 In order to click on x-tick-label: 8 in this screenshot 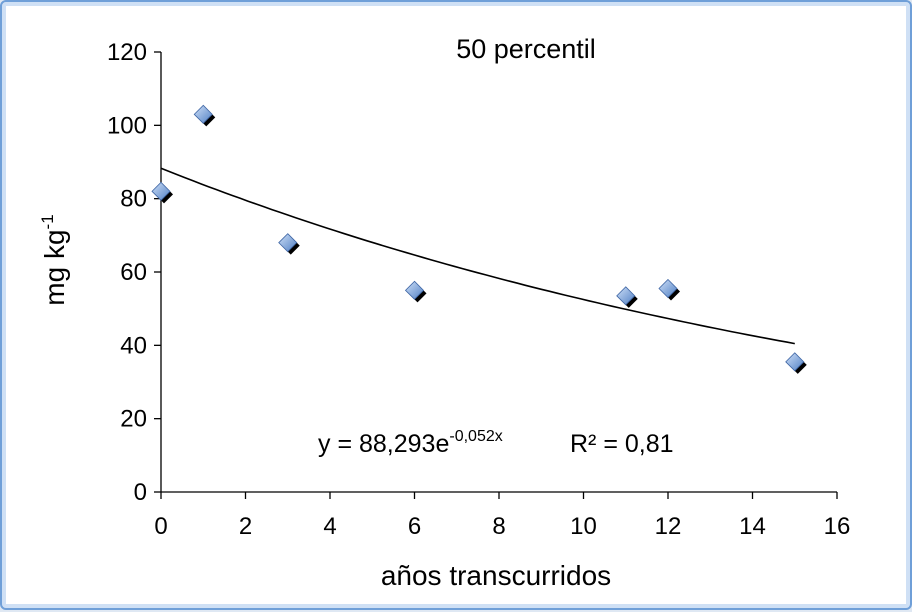, I will do `click(498, 526)`.